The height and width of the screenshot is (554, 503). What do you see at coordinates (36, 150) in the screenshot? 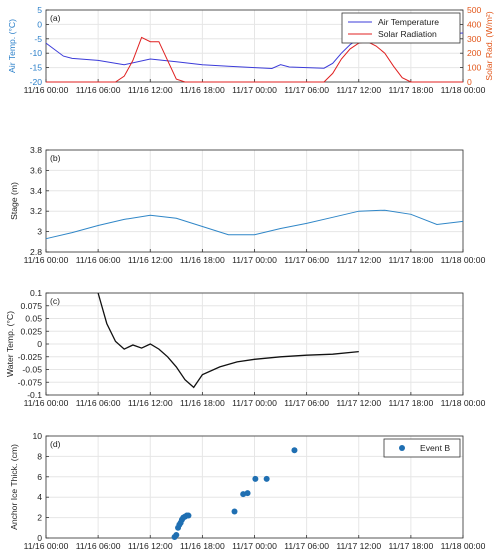
I see `y-tick-label: 3.8` at bounding box center [36, 150].